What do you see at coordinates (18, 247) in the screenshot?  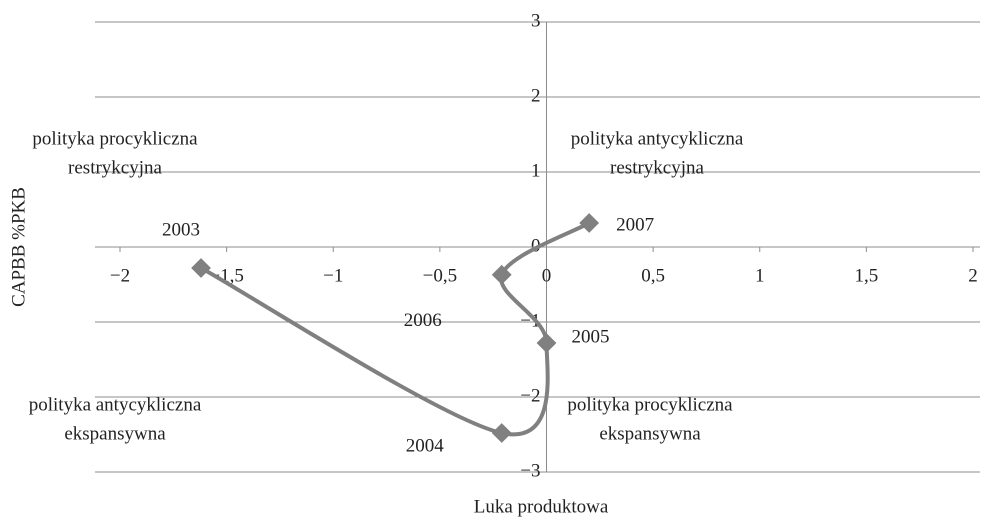 I see `y-axis-title: CAPBB %PKB` at bounding box center [18, 247].